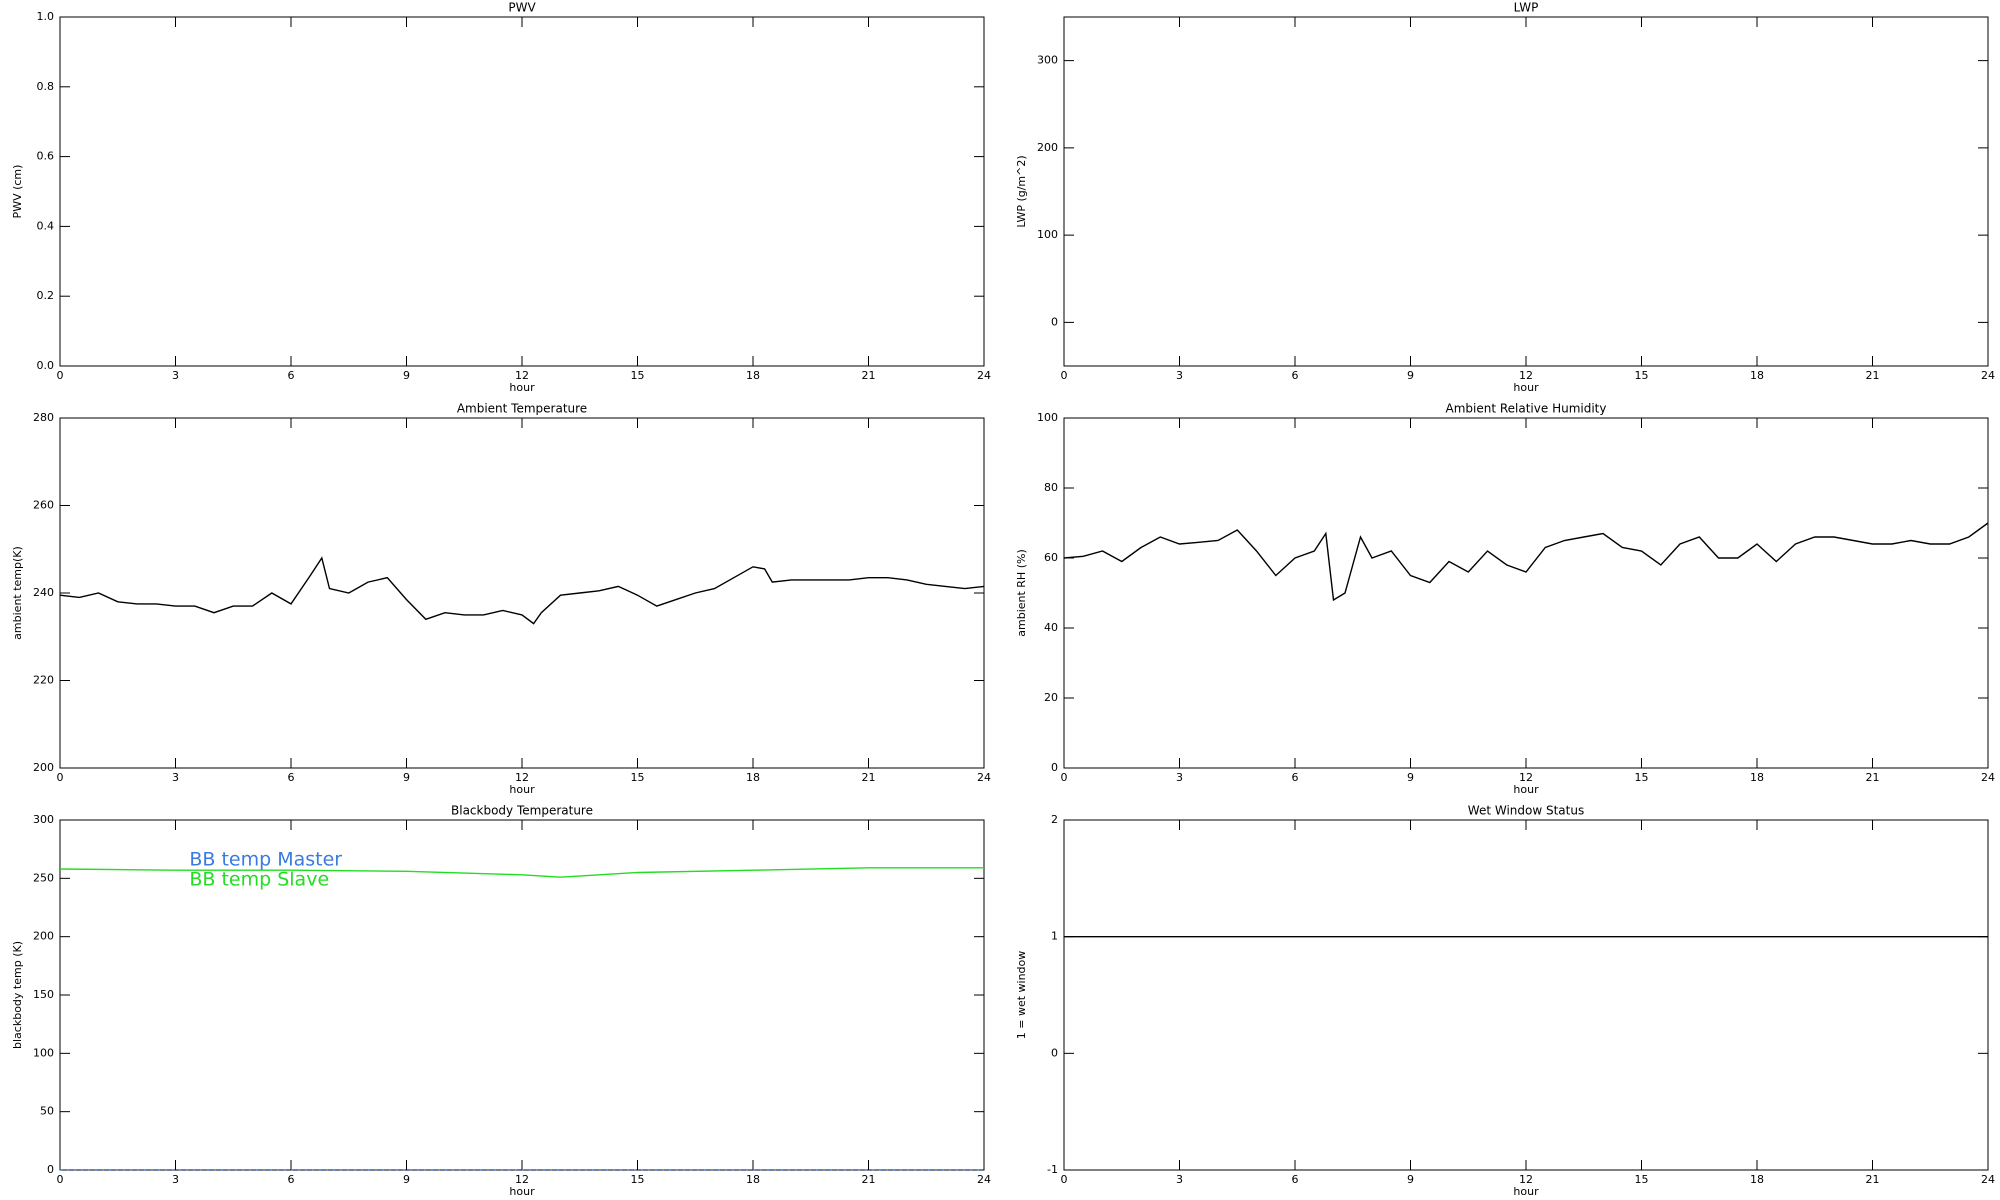 Image resolution: width=2000 pixels, height=1200 pixels. I want to click on chart-title: Ambient Temperature, so click(522, 409).